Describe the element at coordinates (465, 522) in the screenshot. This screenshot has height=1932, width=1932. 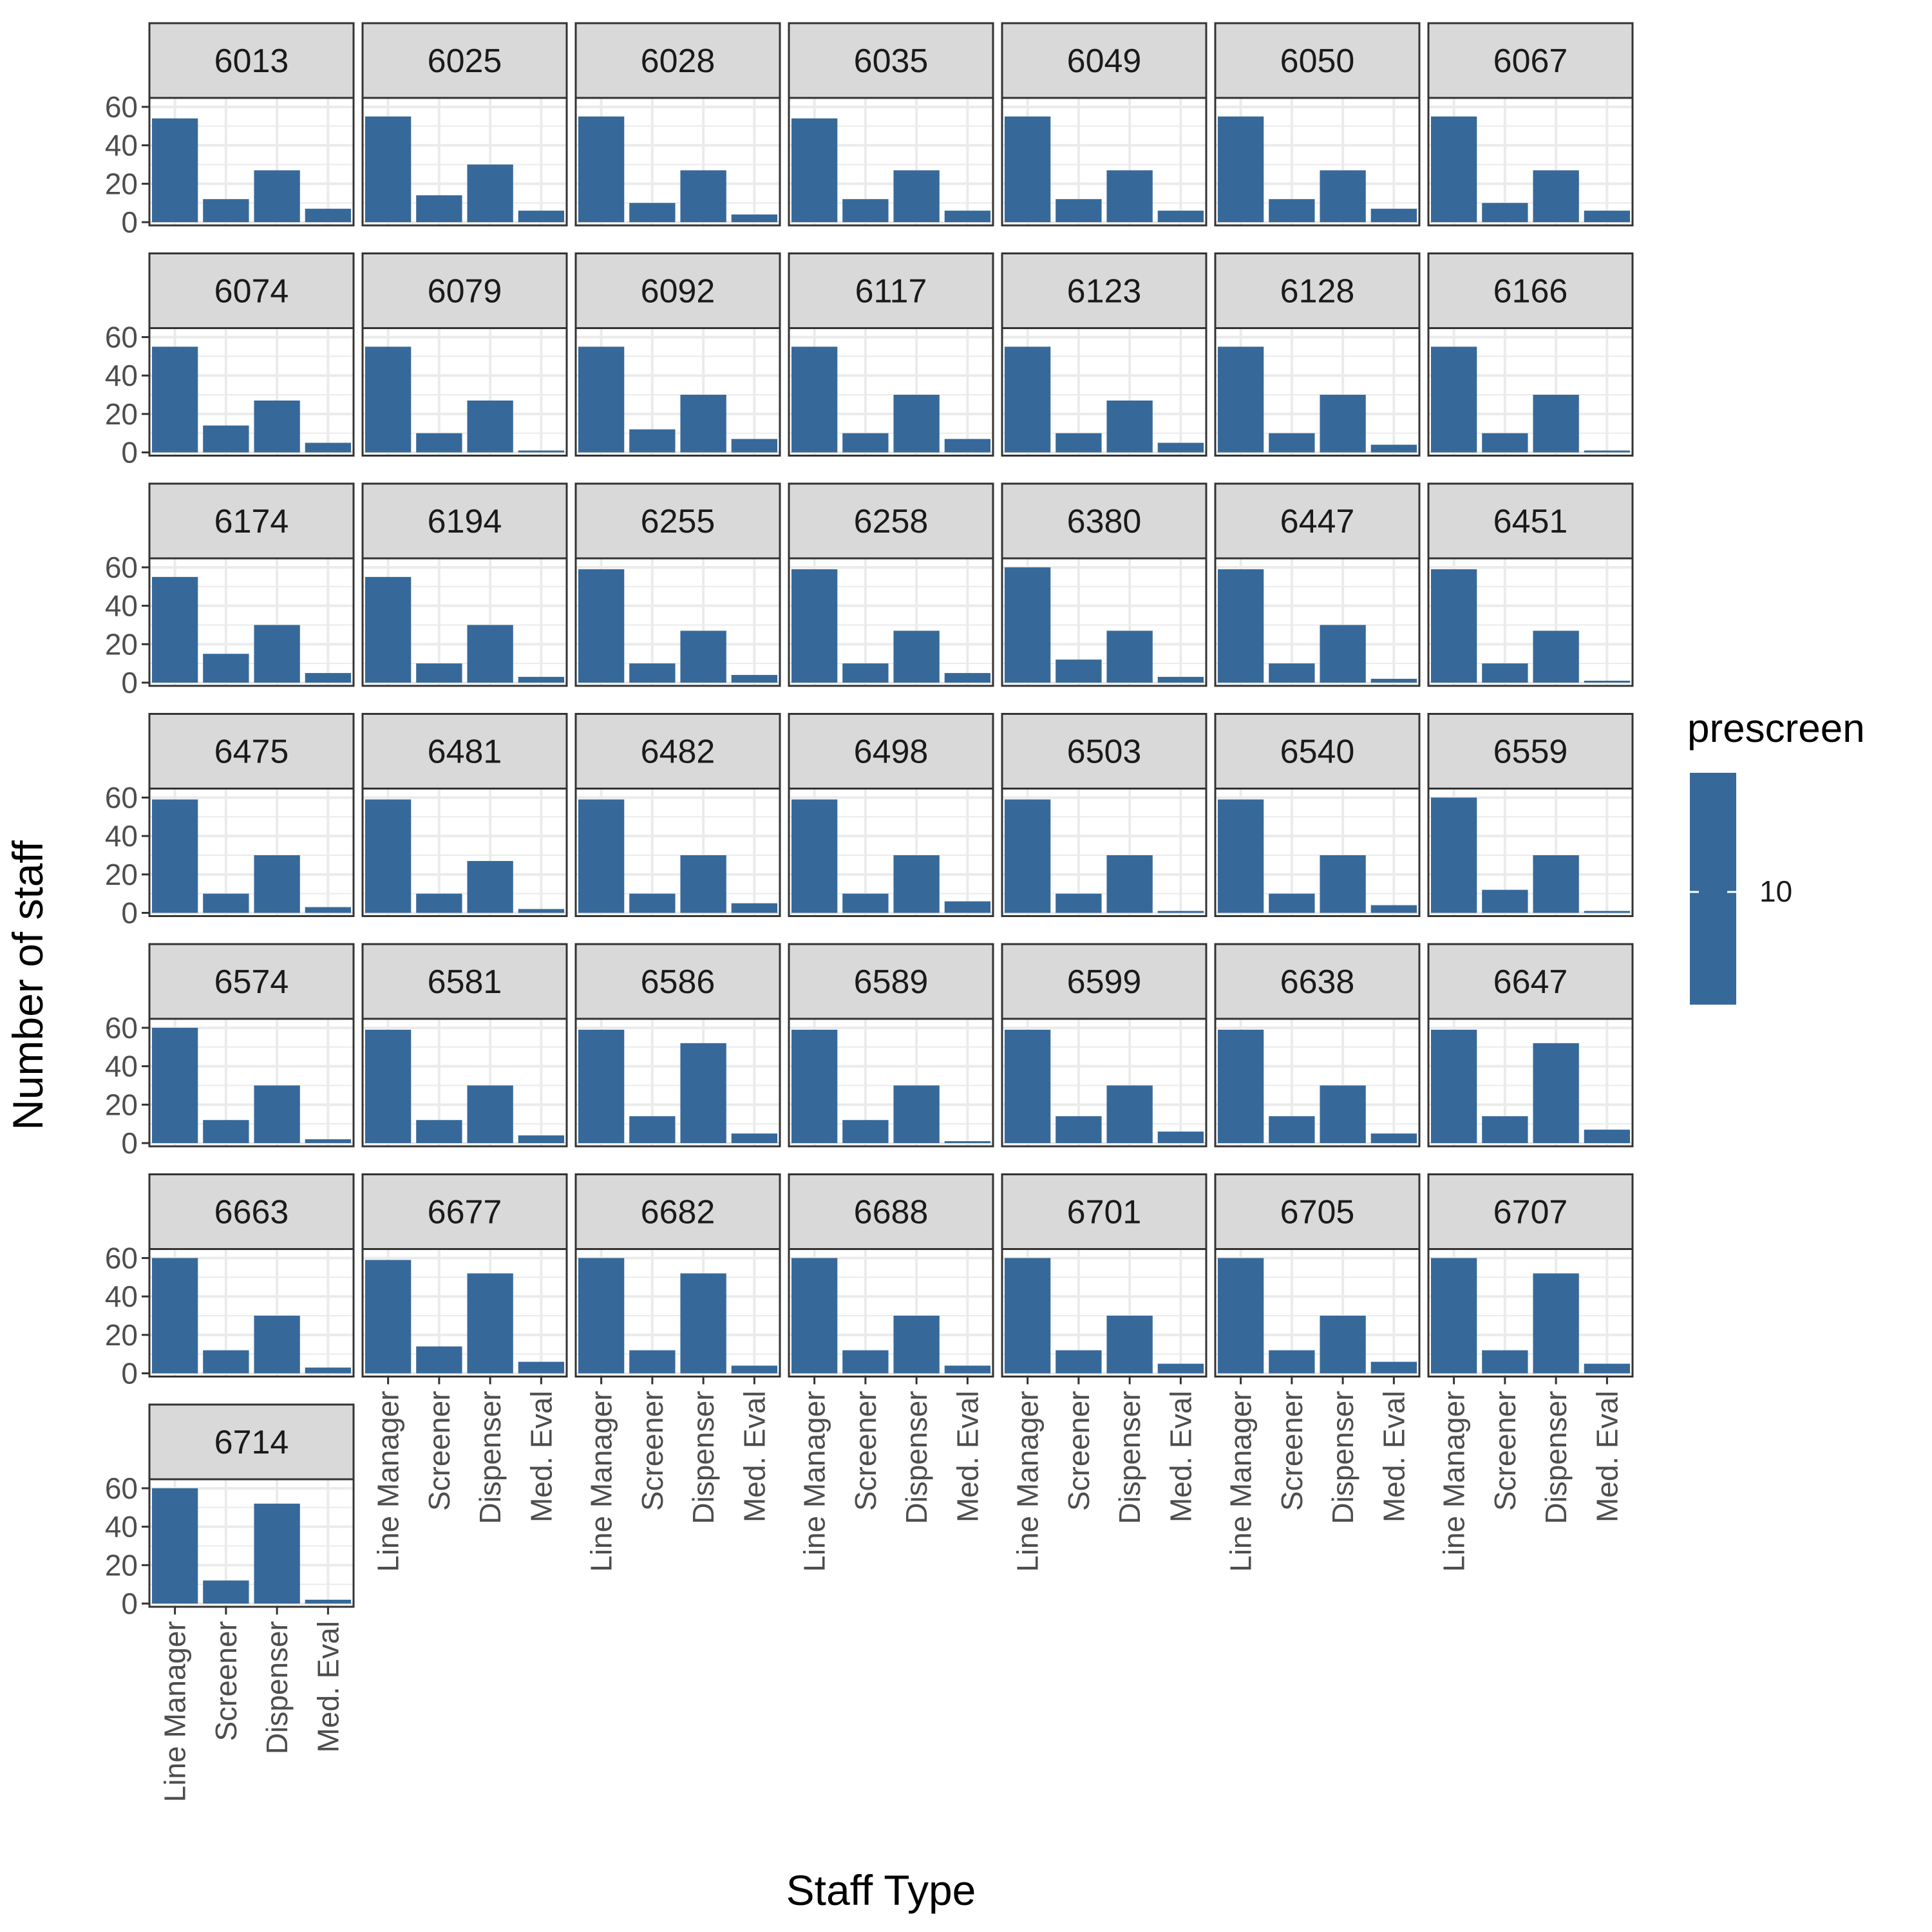
I see `facet-strip-label: 6194` at that location.